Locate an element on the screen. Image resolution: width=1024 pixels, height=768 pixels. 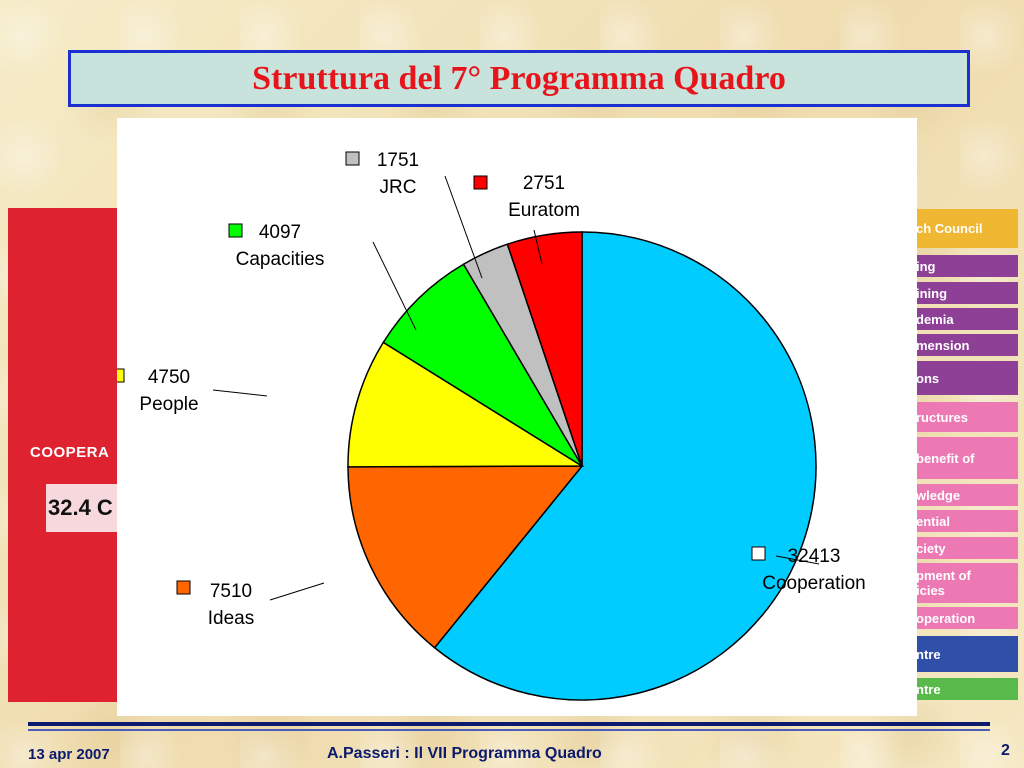
footer-divider is located at coordinates (509, 724).